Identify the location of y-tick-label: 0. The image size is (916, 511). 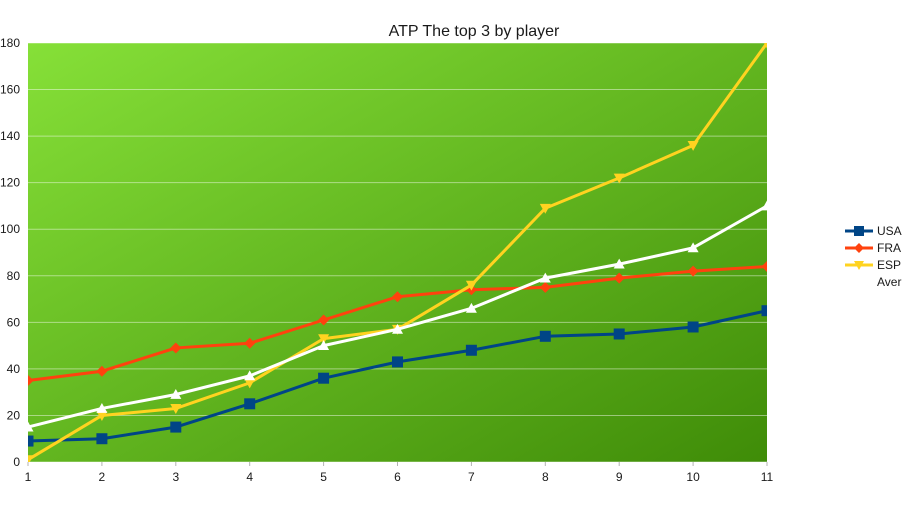
(16, 462).